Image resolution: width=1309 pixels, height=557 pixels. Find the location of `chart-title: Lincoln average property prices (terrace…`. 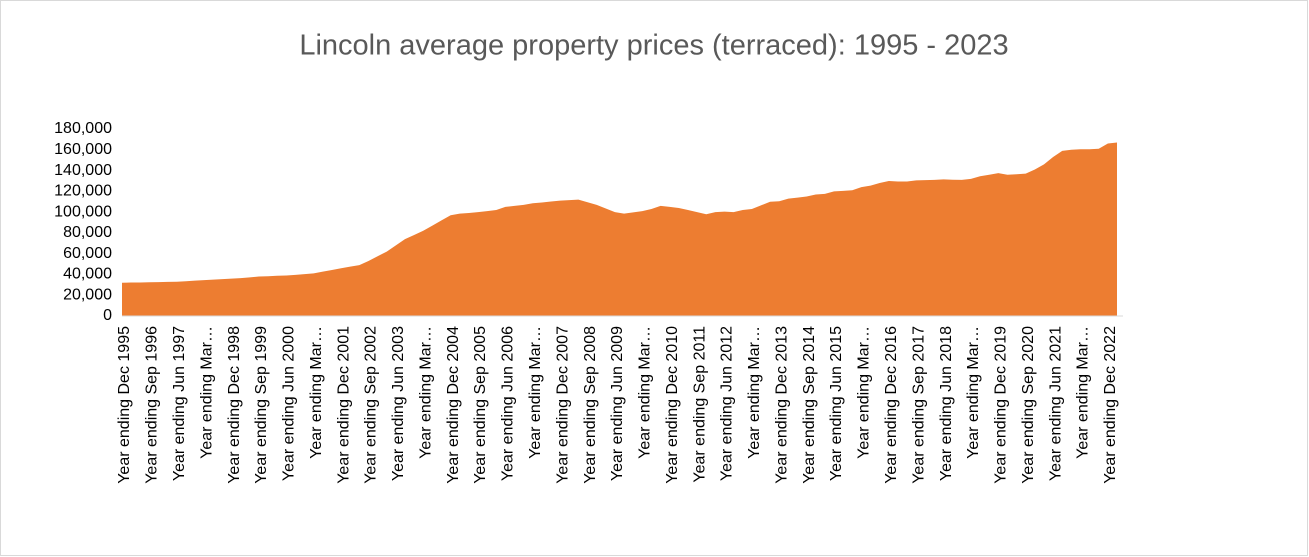

chart-title: Lincoln average property prices (terrace… is located at coordinates (653, 46).